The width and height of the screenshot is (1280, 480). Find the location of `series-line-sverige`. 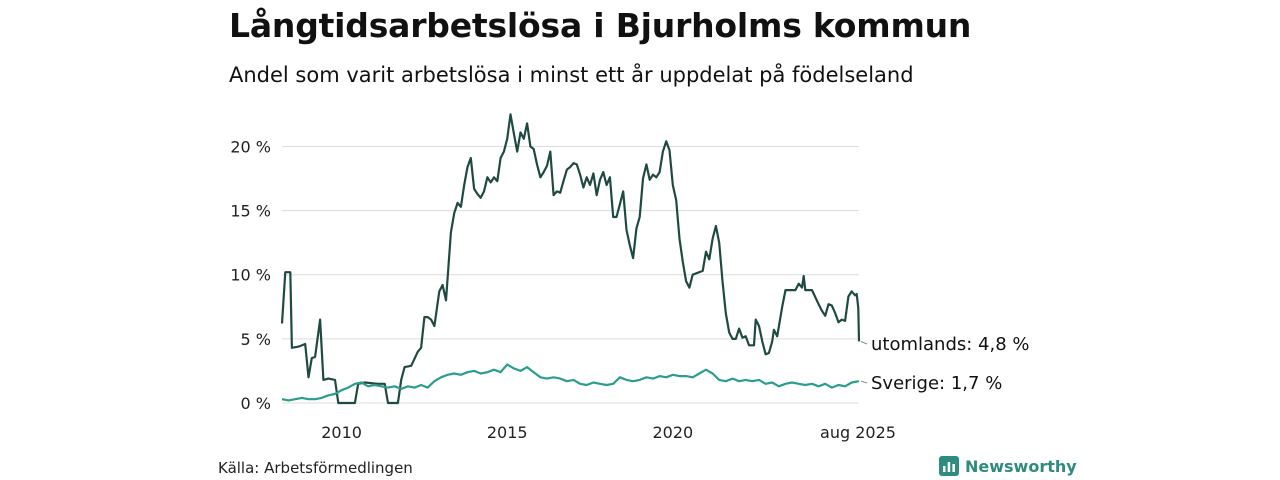

series-line-sverige is located at coordinates (570, 382).